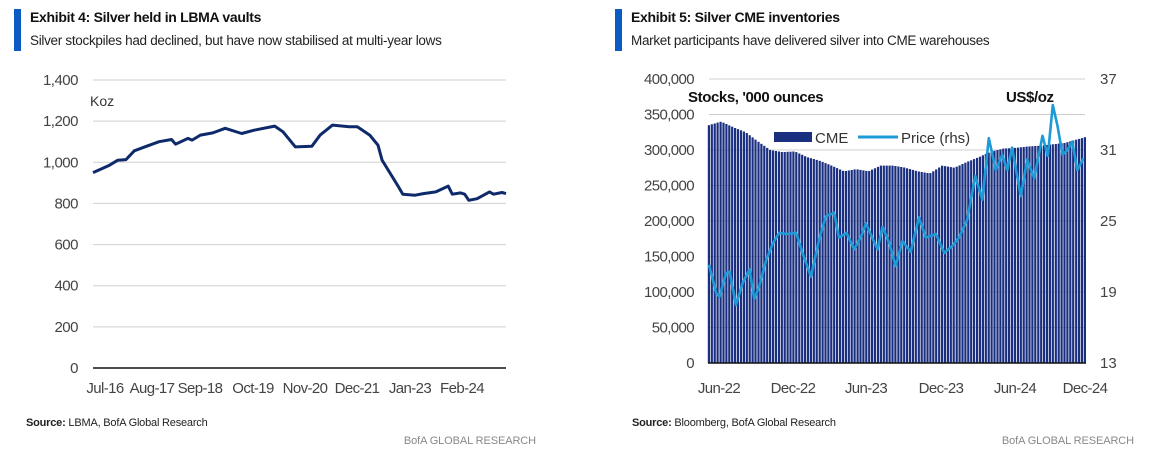 This screenshot has width=1149, height=459. Describe the element at coordinates (74, 368) in the screenshot. I see `y-tick-label: 0` at that location.